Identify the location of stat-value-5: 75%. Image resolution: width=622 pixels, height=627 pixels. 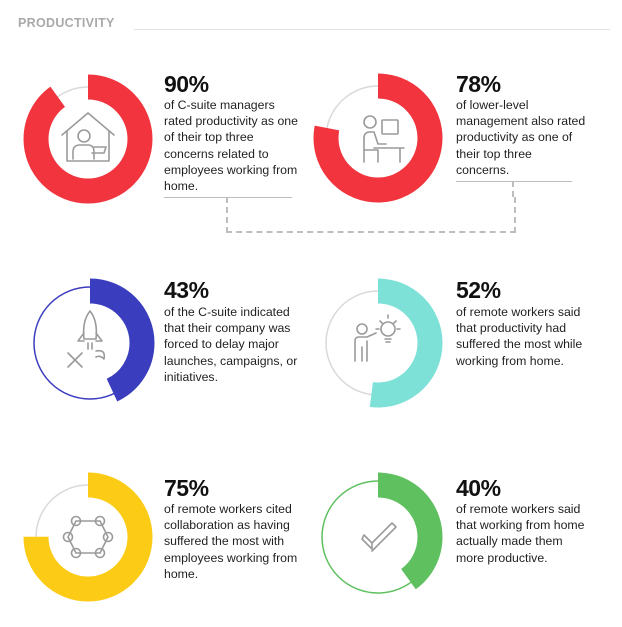
(186, 488).